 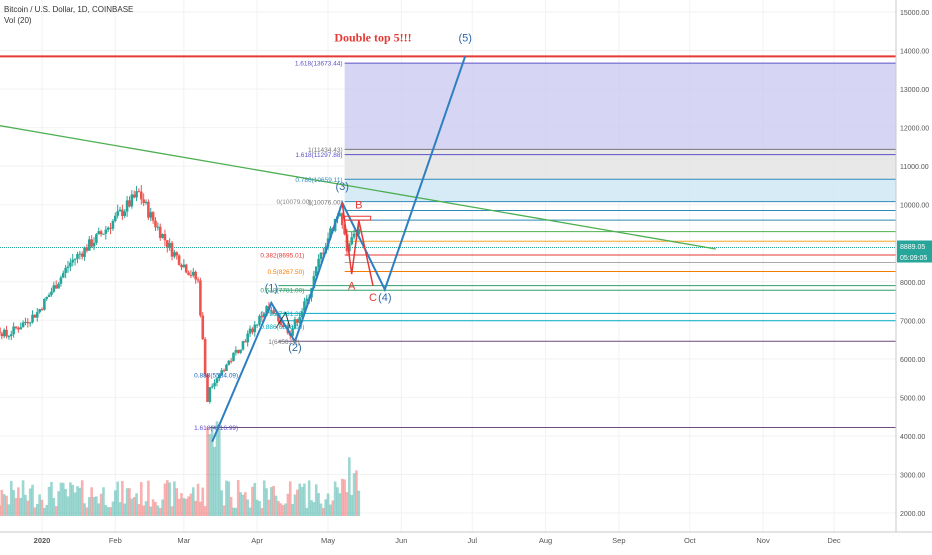 What do you see at coordinates (914, 90) in the screenshot?
I see `price-tick-label: 13000.00` at bounding box center [914, 90].